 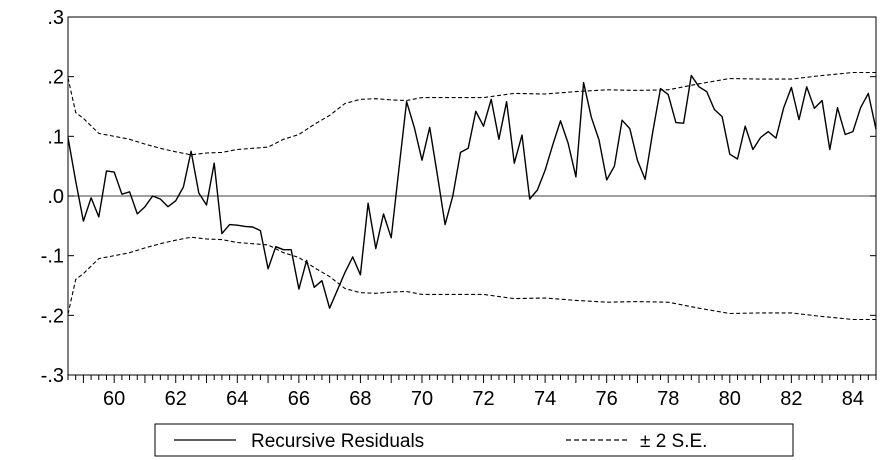 I want to click on x-tick-label: 64, so click(x=237, y=399).